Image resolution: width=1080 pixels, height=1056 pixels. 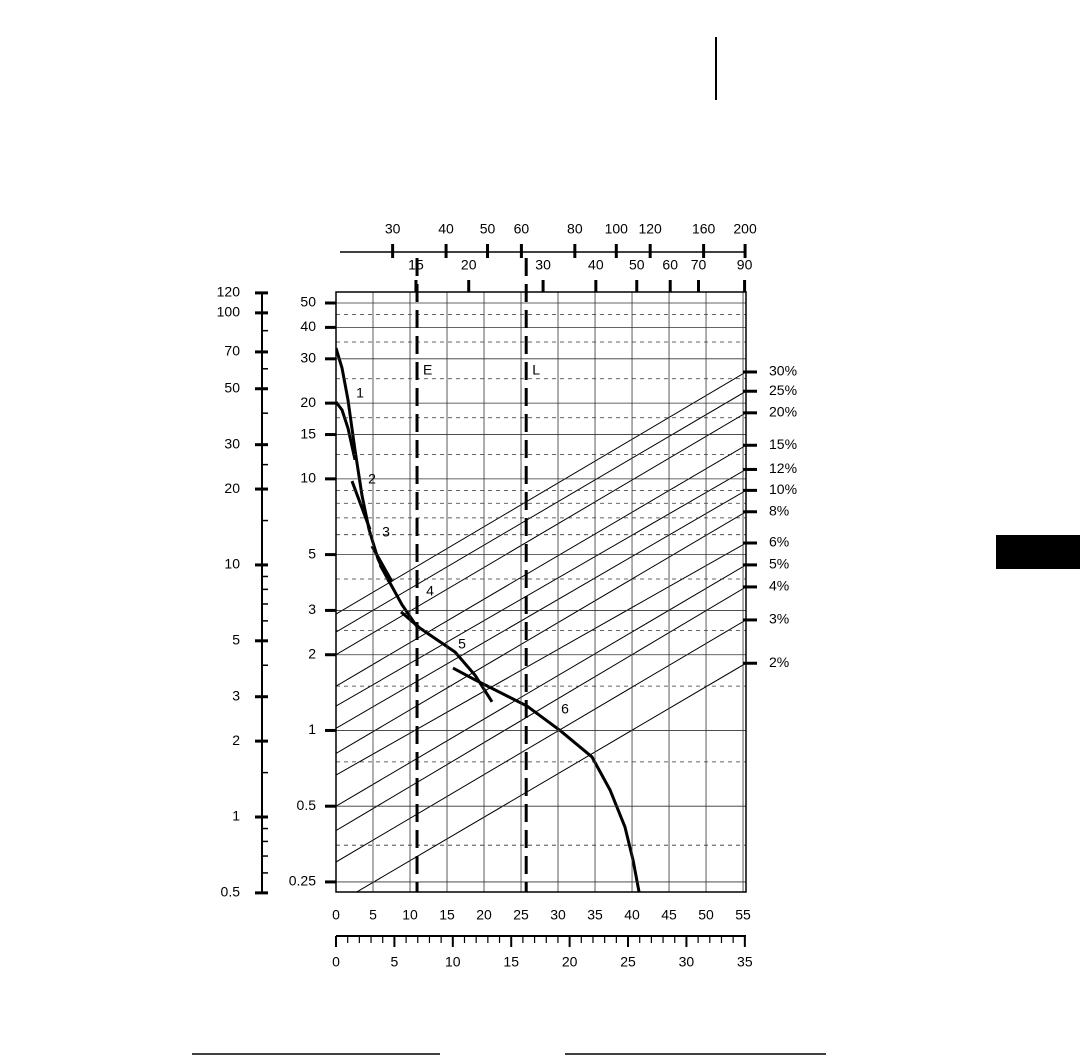 I want to click on x3-tick-label: 160, so click(x=704, y=229).